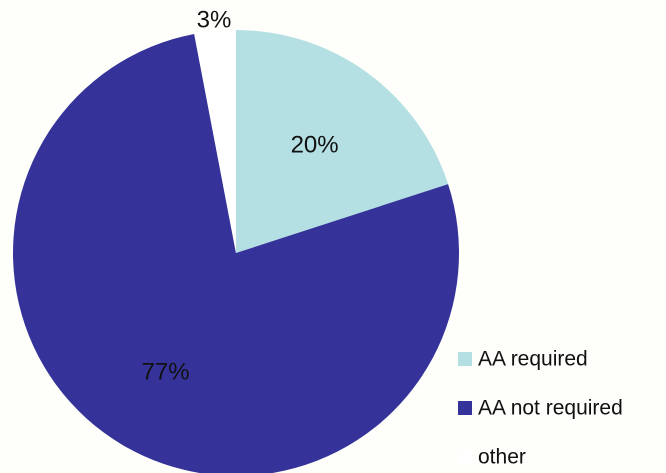 This screenshot has height=473, width=666. What do you see at coordinates (315, 144) in the screenshot?
I see `slice-label-aa-required: 20%` at bounding box center [315, 144].